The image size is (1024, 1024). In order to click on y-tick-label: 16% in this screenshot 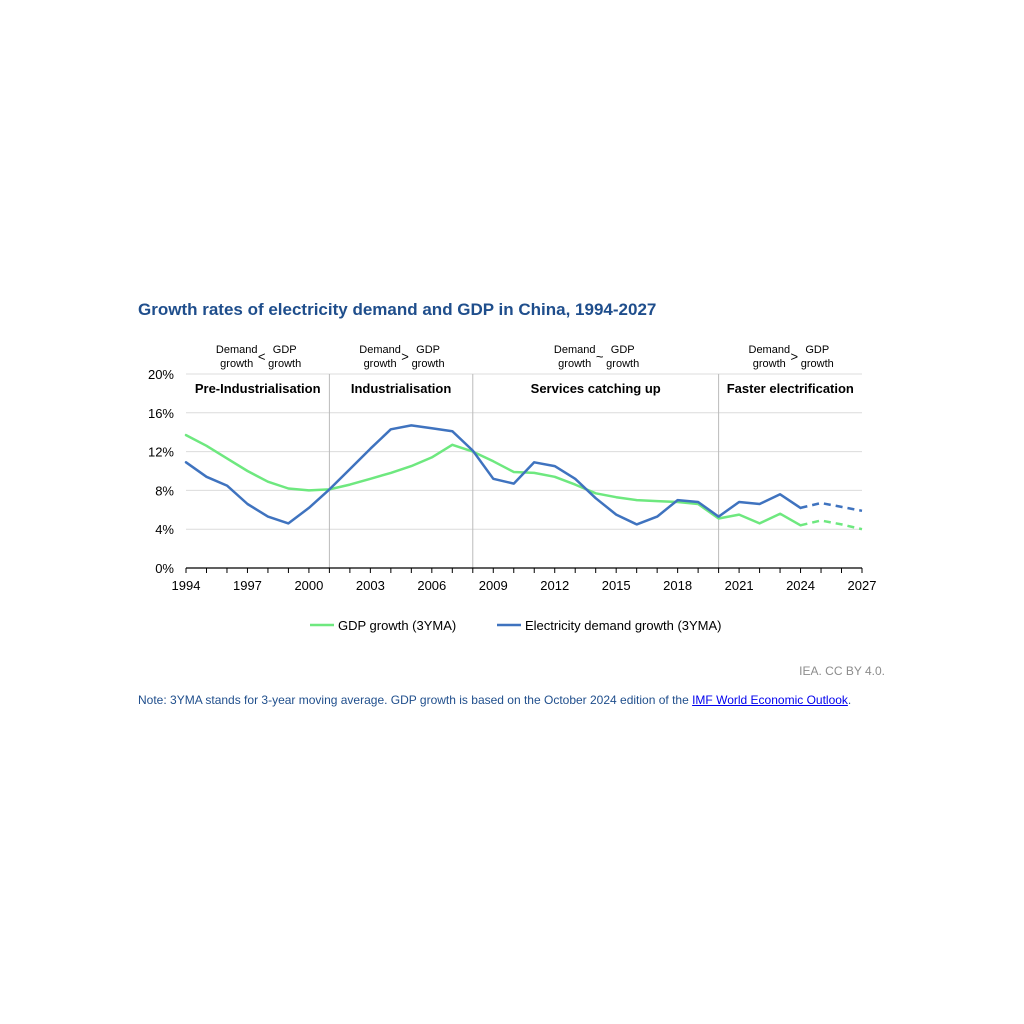, I will do `click(161, 413)`.